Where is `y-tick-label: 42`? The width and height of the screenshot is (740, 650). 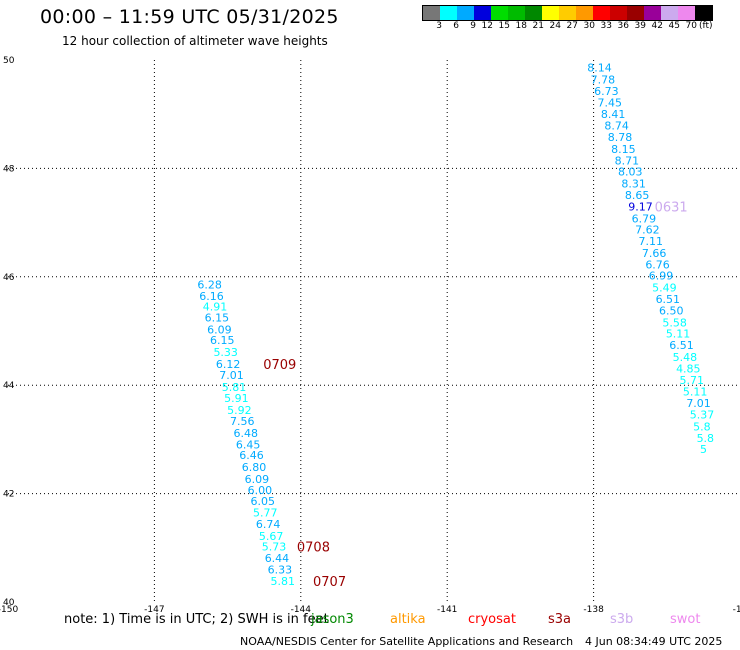
y-tick-label: 42 is located at coordinates (8, 495).